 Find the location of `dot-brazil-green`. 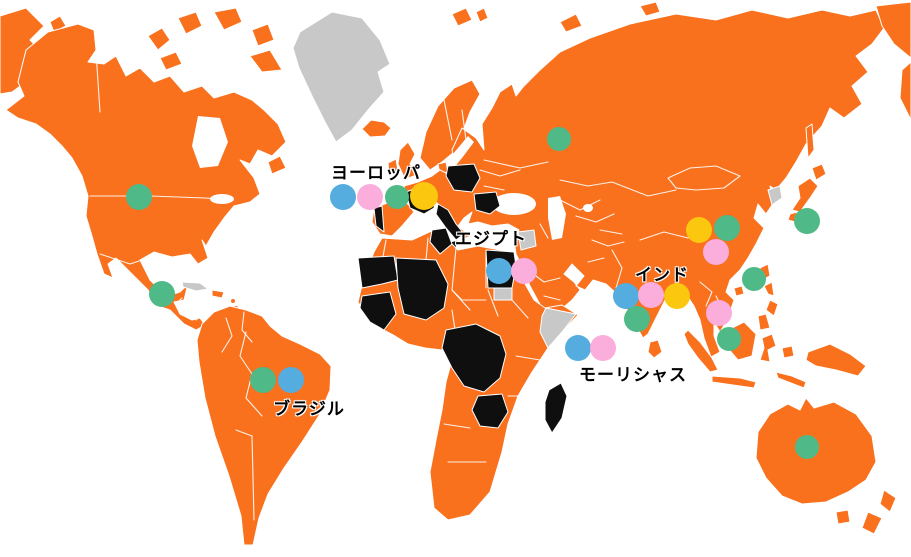

dot-brazil-green is located at coordinates (263, 380).